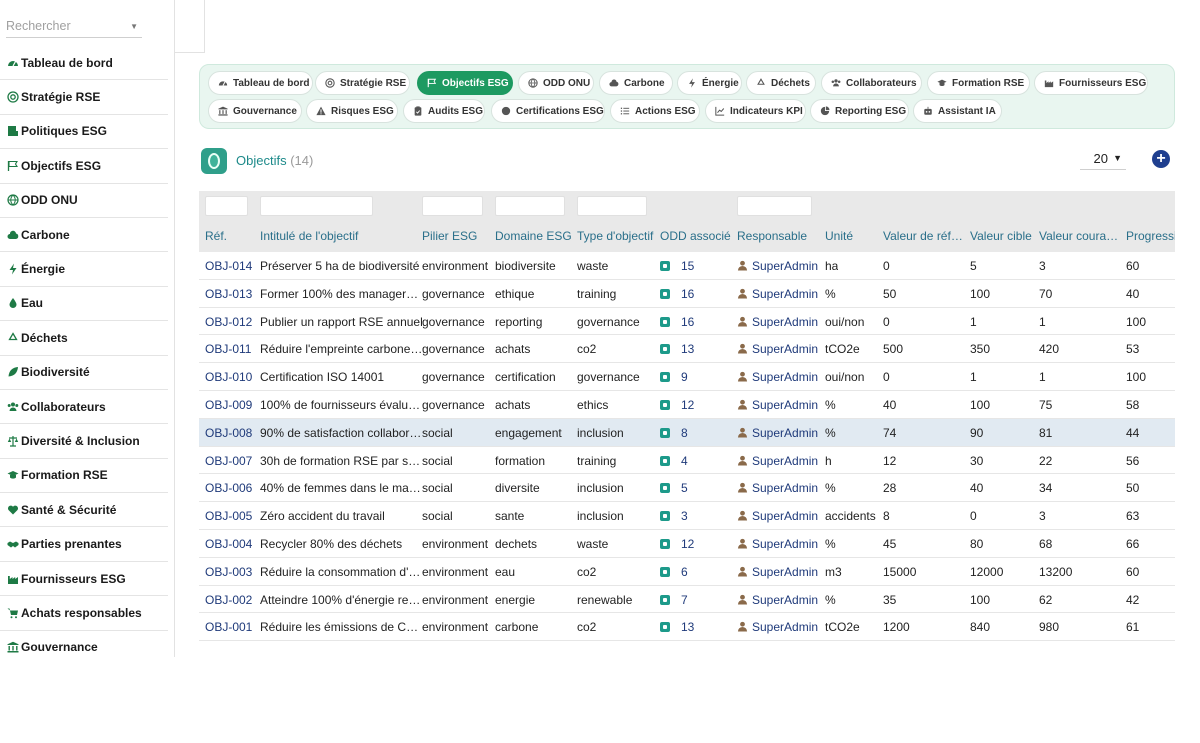 Image resolution: width=1200 pixels, height=743 pixels. Describe the element at coordinates (134, 26) in the screenshot. I see `chevron-down-icon: ▼` at that location.